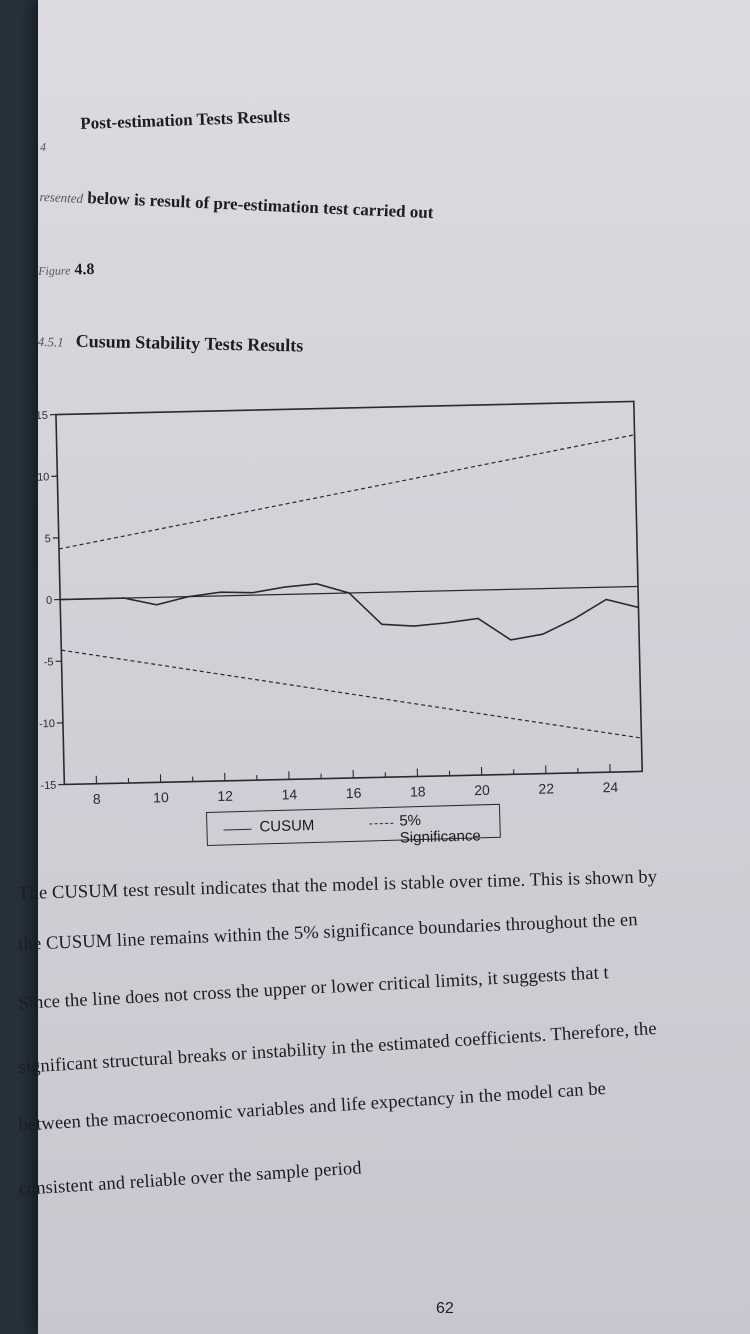 The width and height of the screenshot is (750, 1334). I want to click on legend-swatch-dashed, so click(381, 823).